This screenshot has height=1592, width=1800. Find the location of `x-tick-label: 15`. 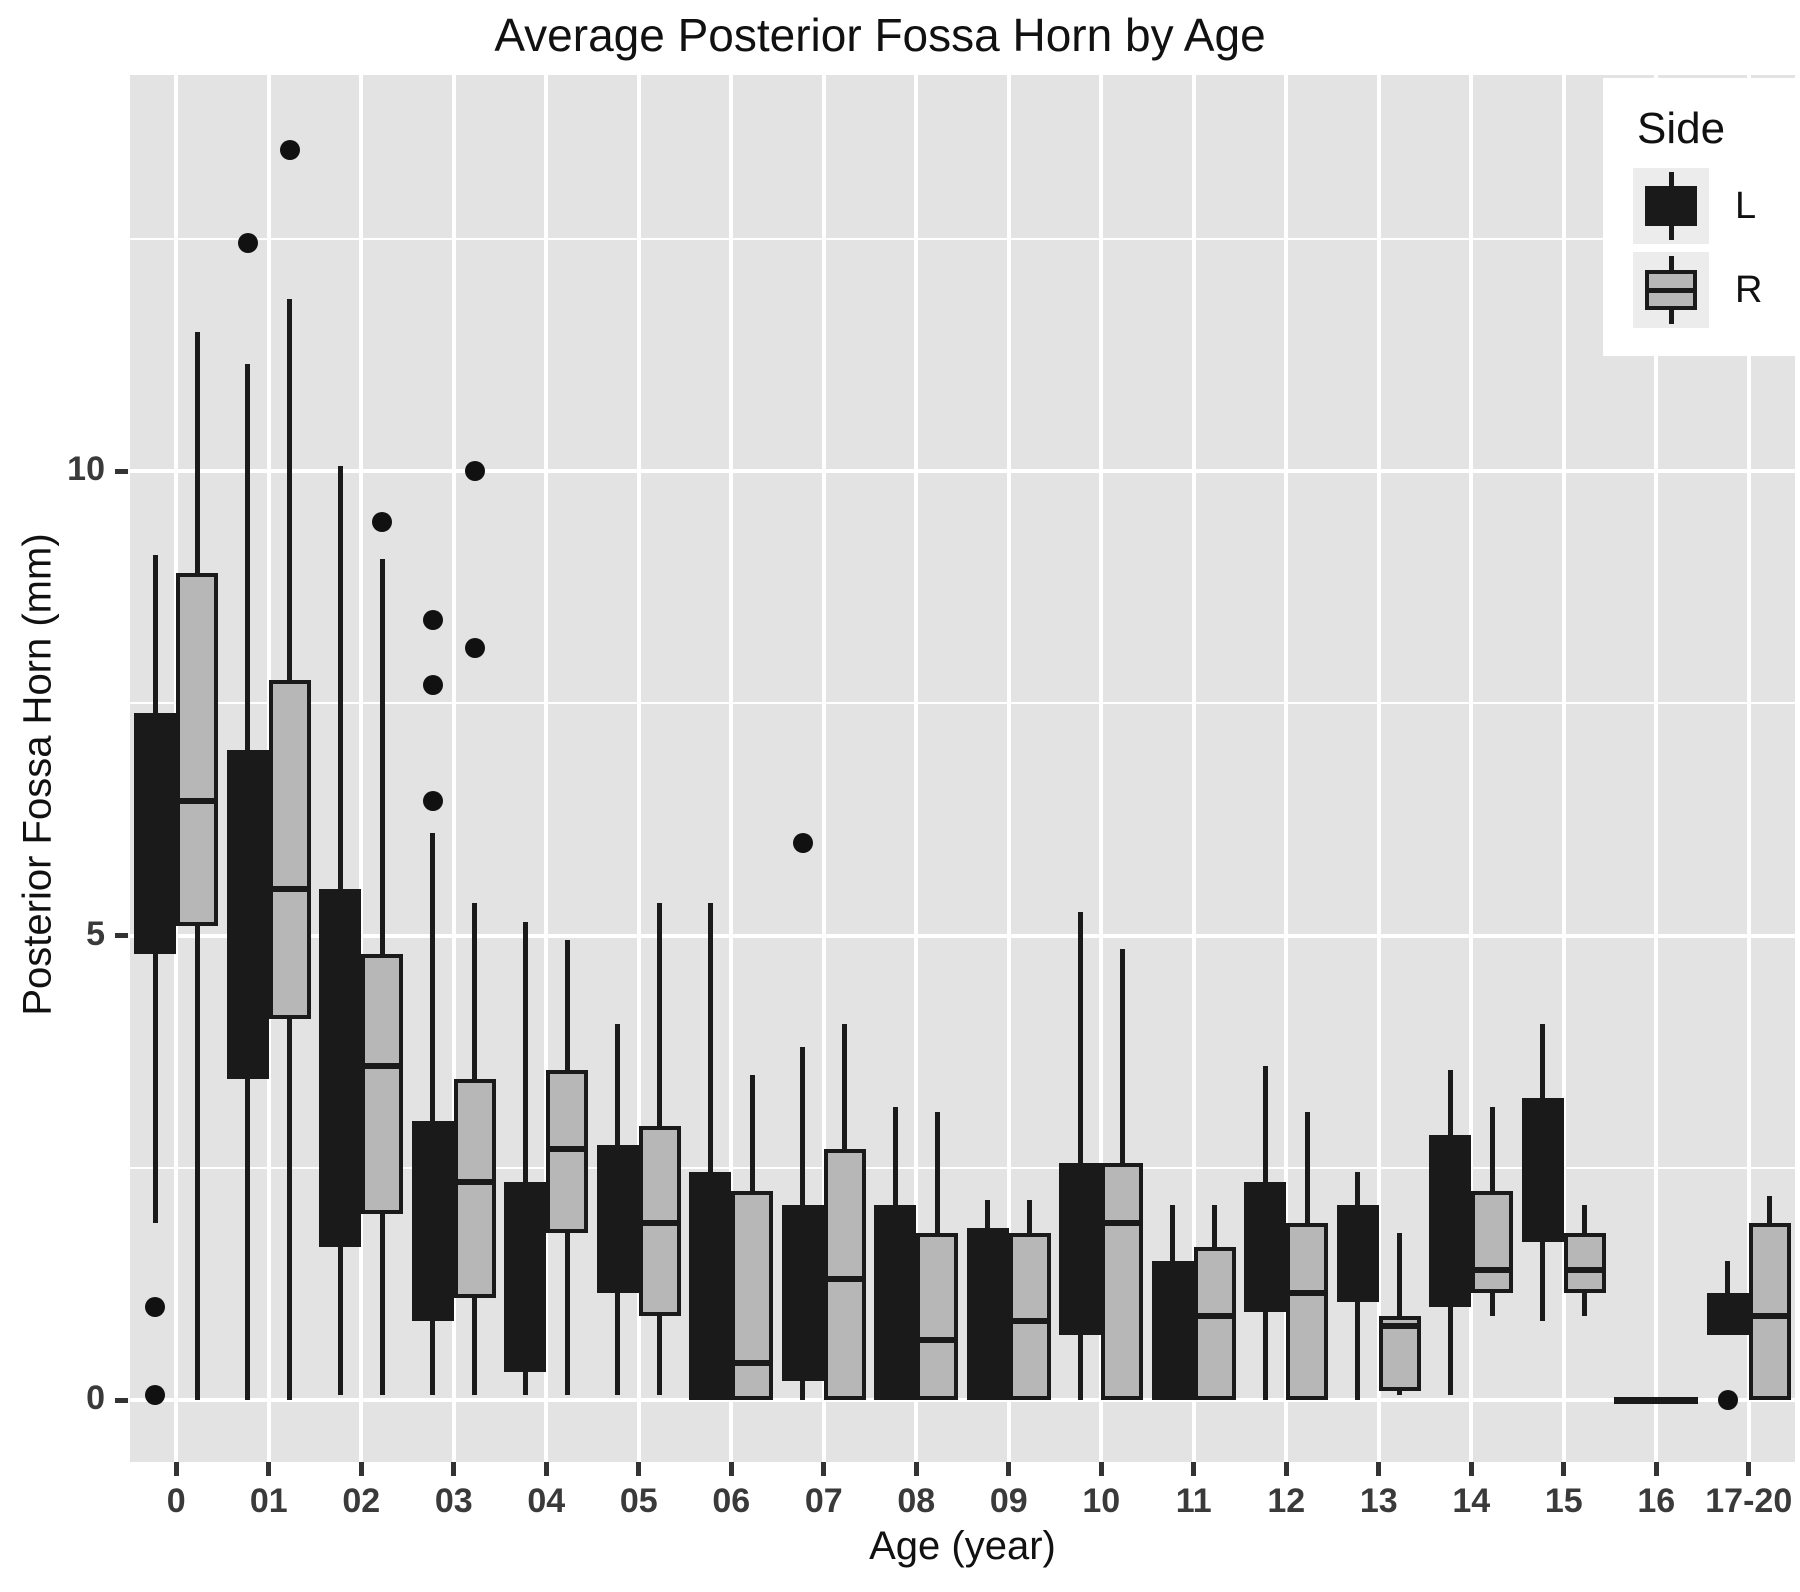

x-tick-label: 15 is located at coordinates (1563, 1501).